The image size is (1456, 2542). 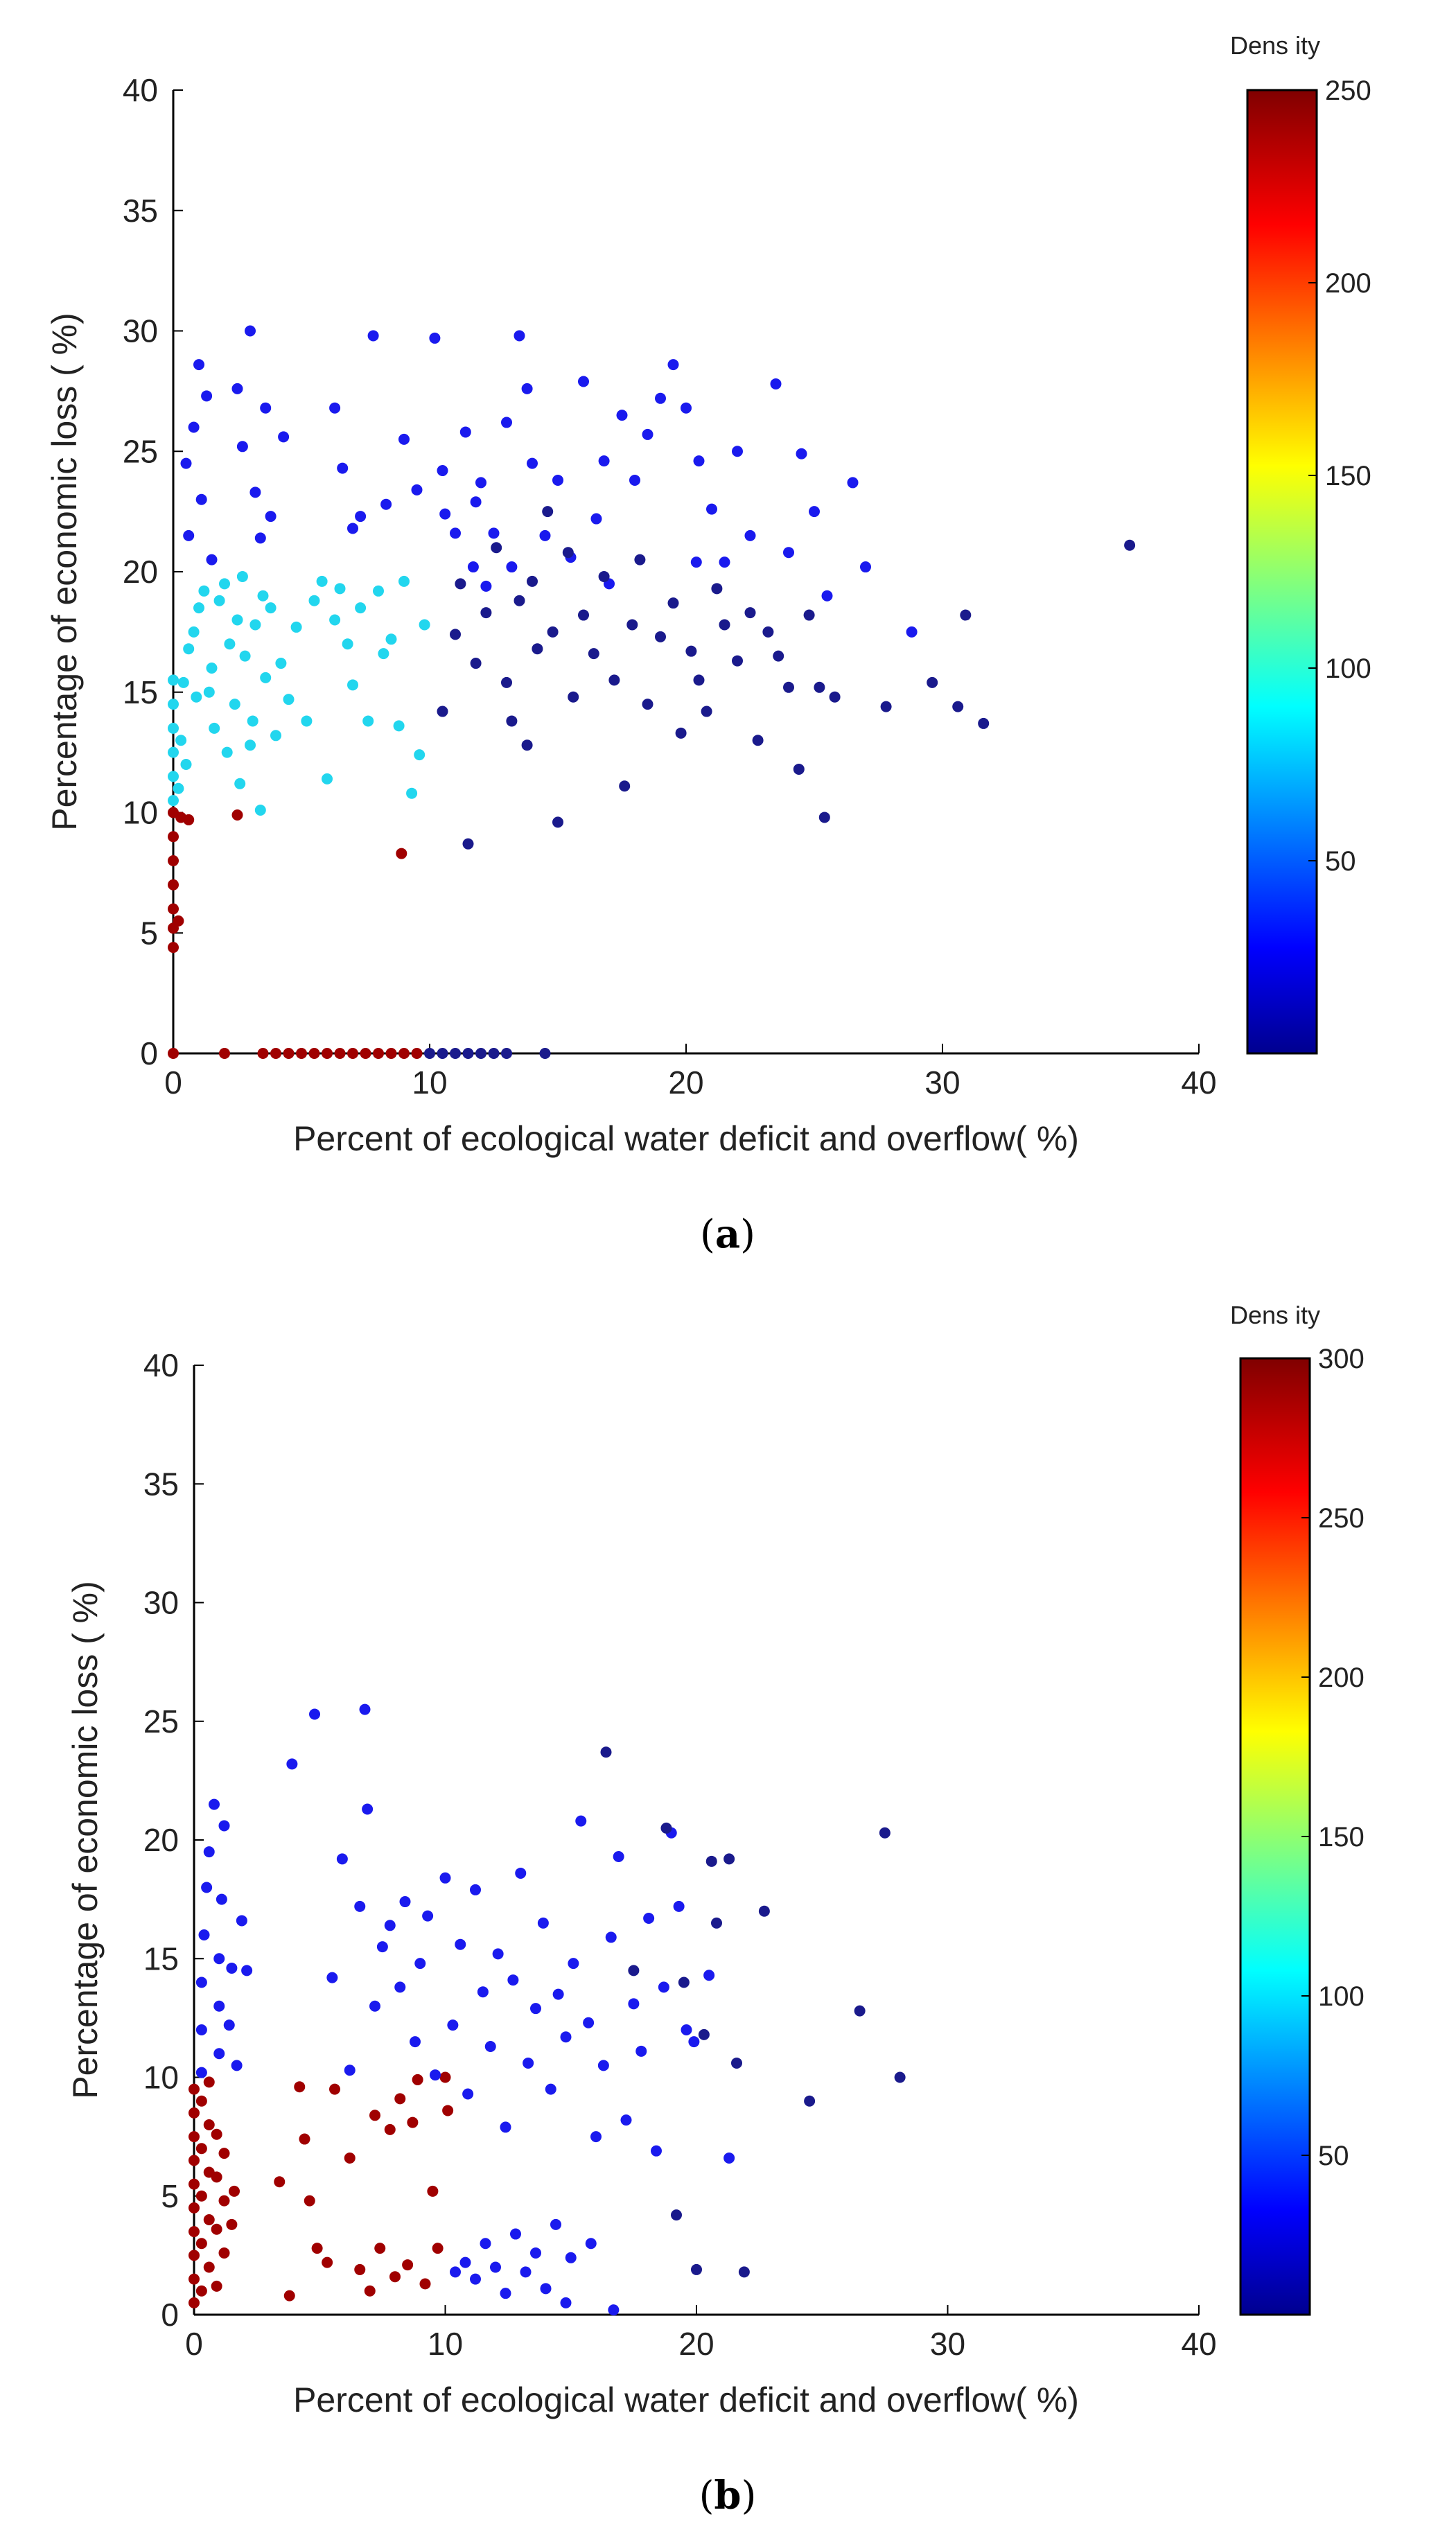 What do you see at coordinates (170, 2196) in the screenshot?
I see `y-tick-label: 5` at bounding box center [170, 2196].